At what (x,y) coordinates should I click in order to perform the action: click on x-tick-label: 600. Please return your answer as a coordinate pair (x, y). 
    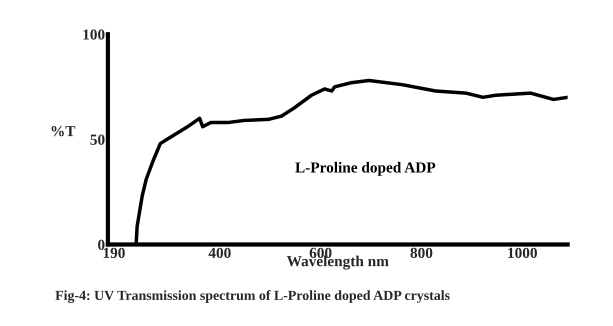
    Looking at the image, I should click on (321, 253).